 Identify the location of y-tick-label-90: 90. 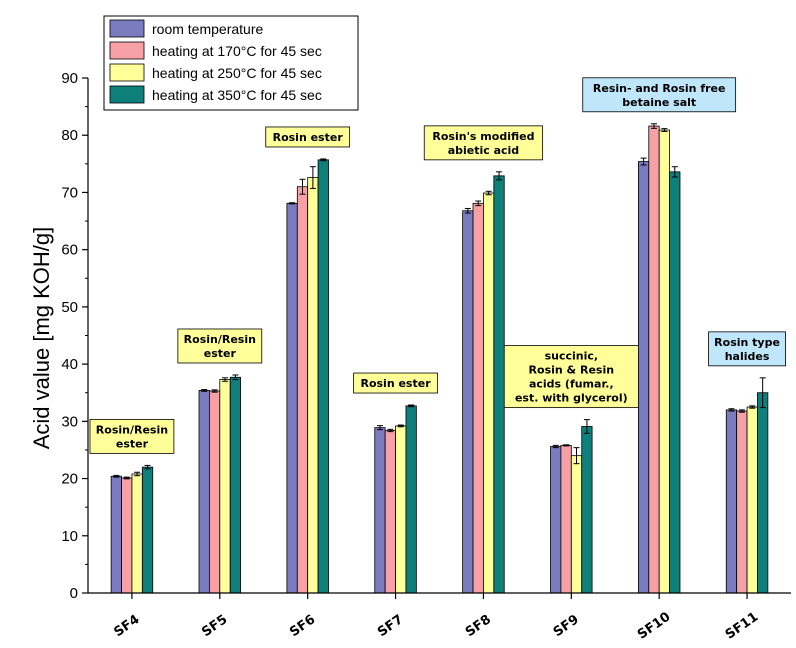
(69, 78).